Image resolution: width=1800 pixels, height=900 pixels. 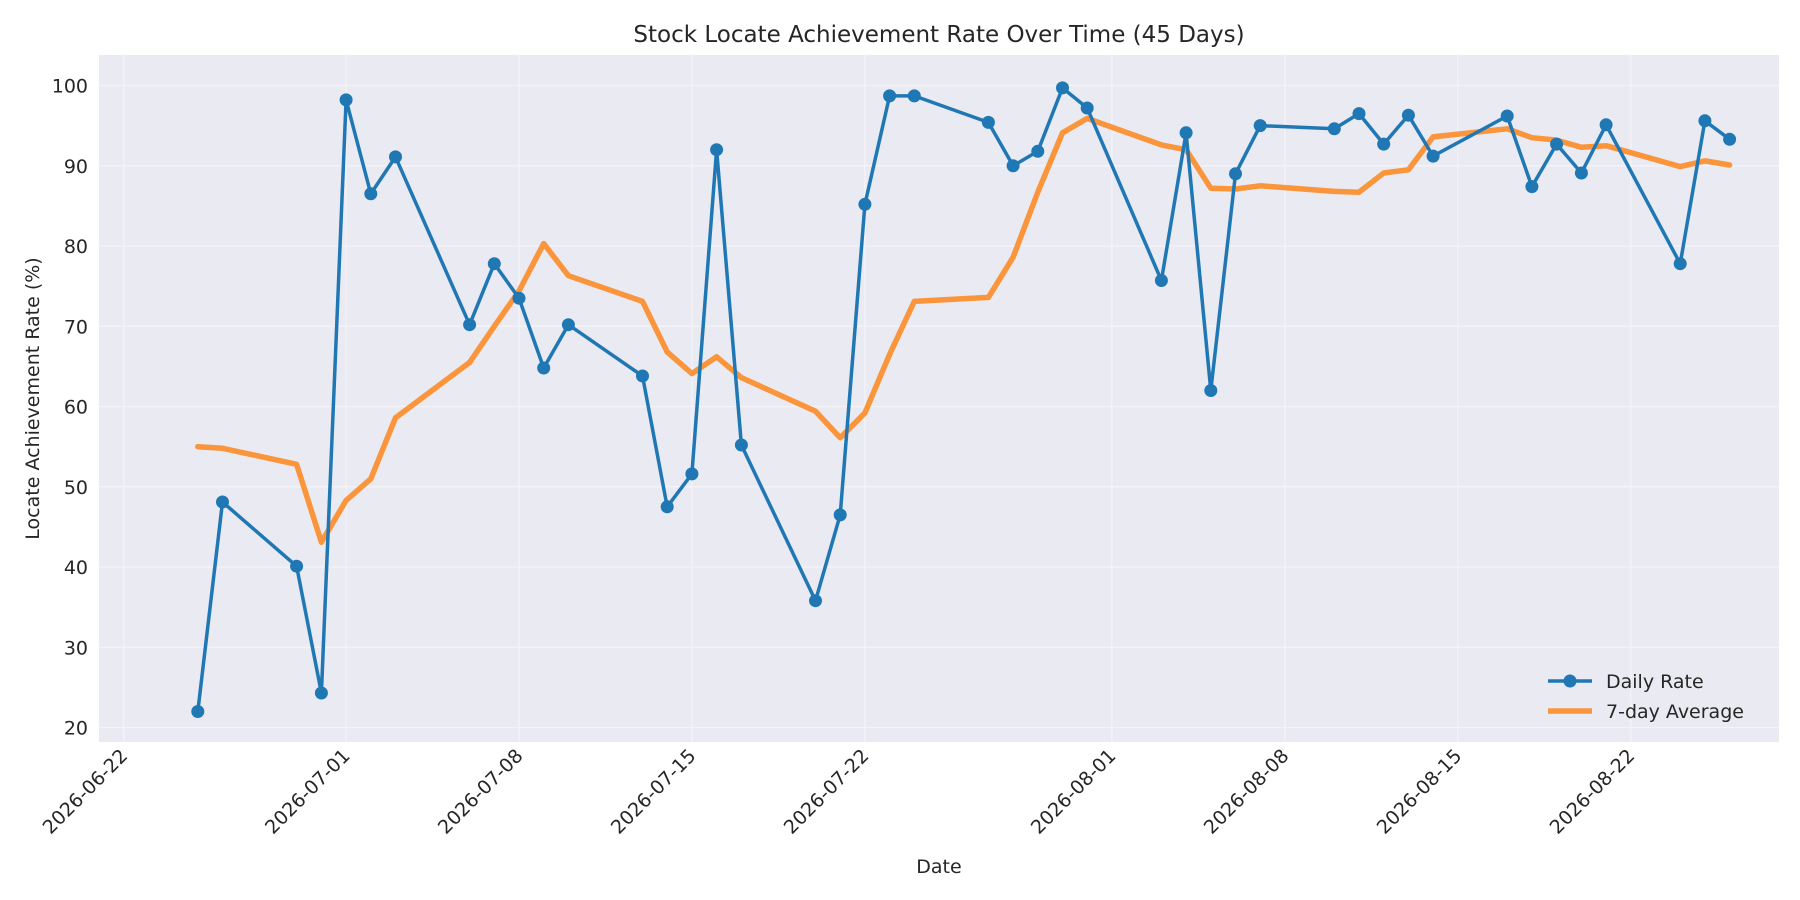 What do you see at coordinates (76, 408) in the screenshot?
I see `y-tick-label: 60` at bounding box center [76, 408].